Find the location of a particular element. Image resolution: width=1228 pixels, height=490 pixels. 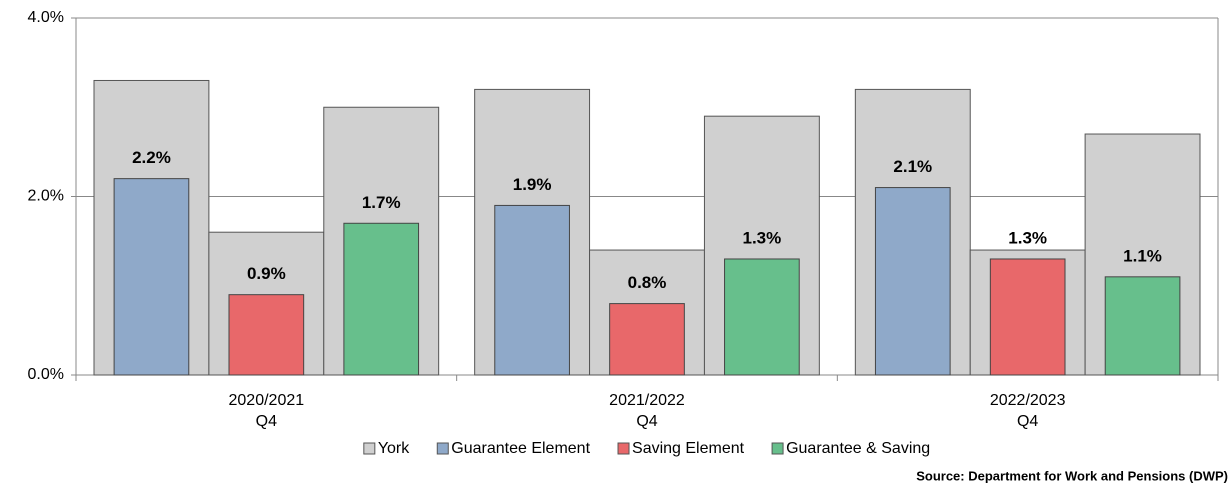

legend-label: Saving Element is located at coordinates (688, 448).